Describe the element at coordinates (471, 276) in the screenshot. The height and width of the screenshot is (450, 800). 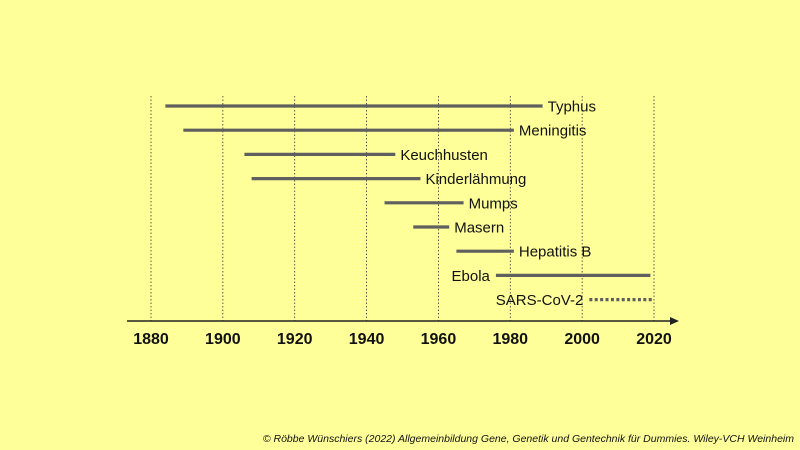
I see `series-label: Ebola` at that location.